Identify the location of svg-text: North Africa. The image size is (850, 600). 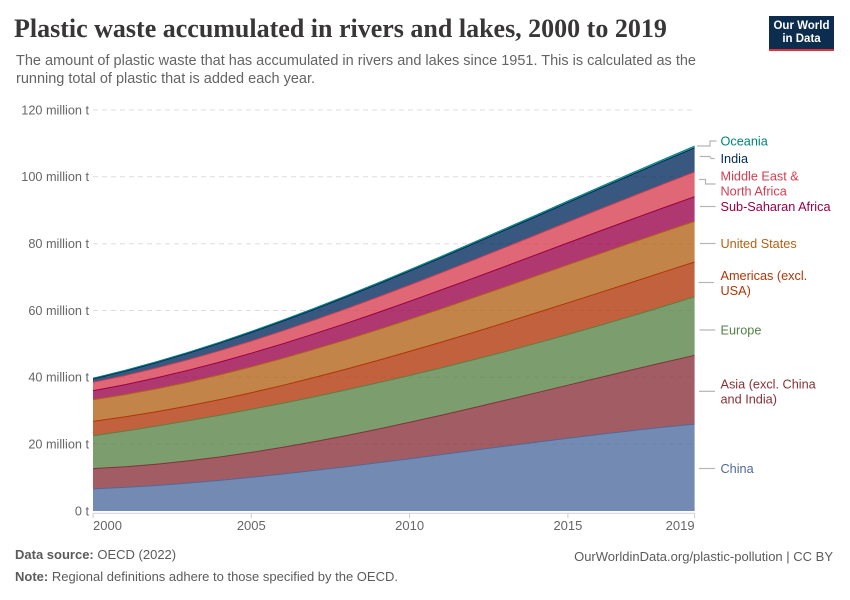
(754, 191).